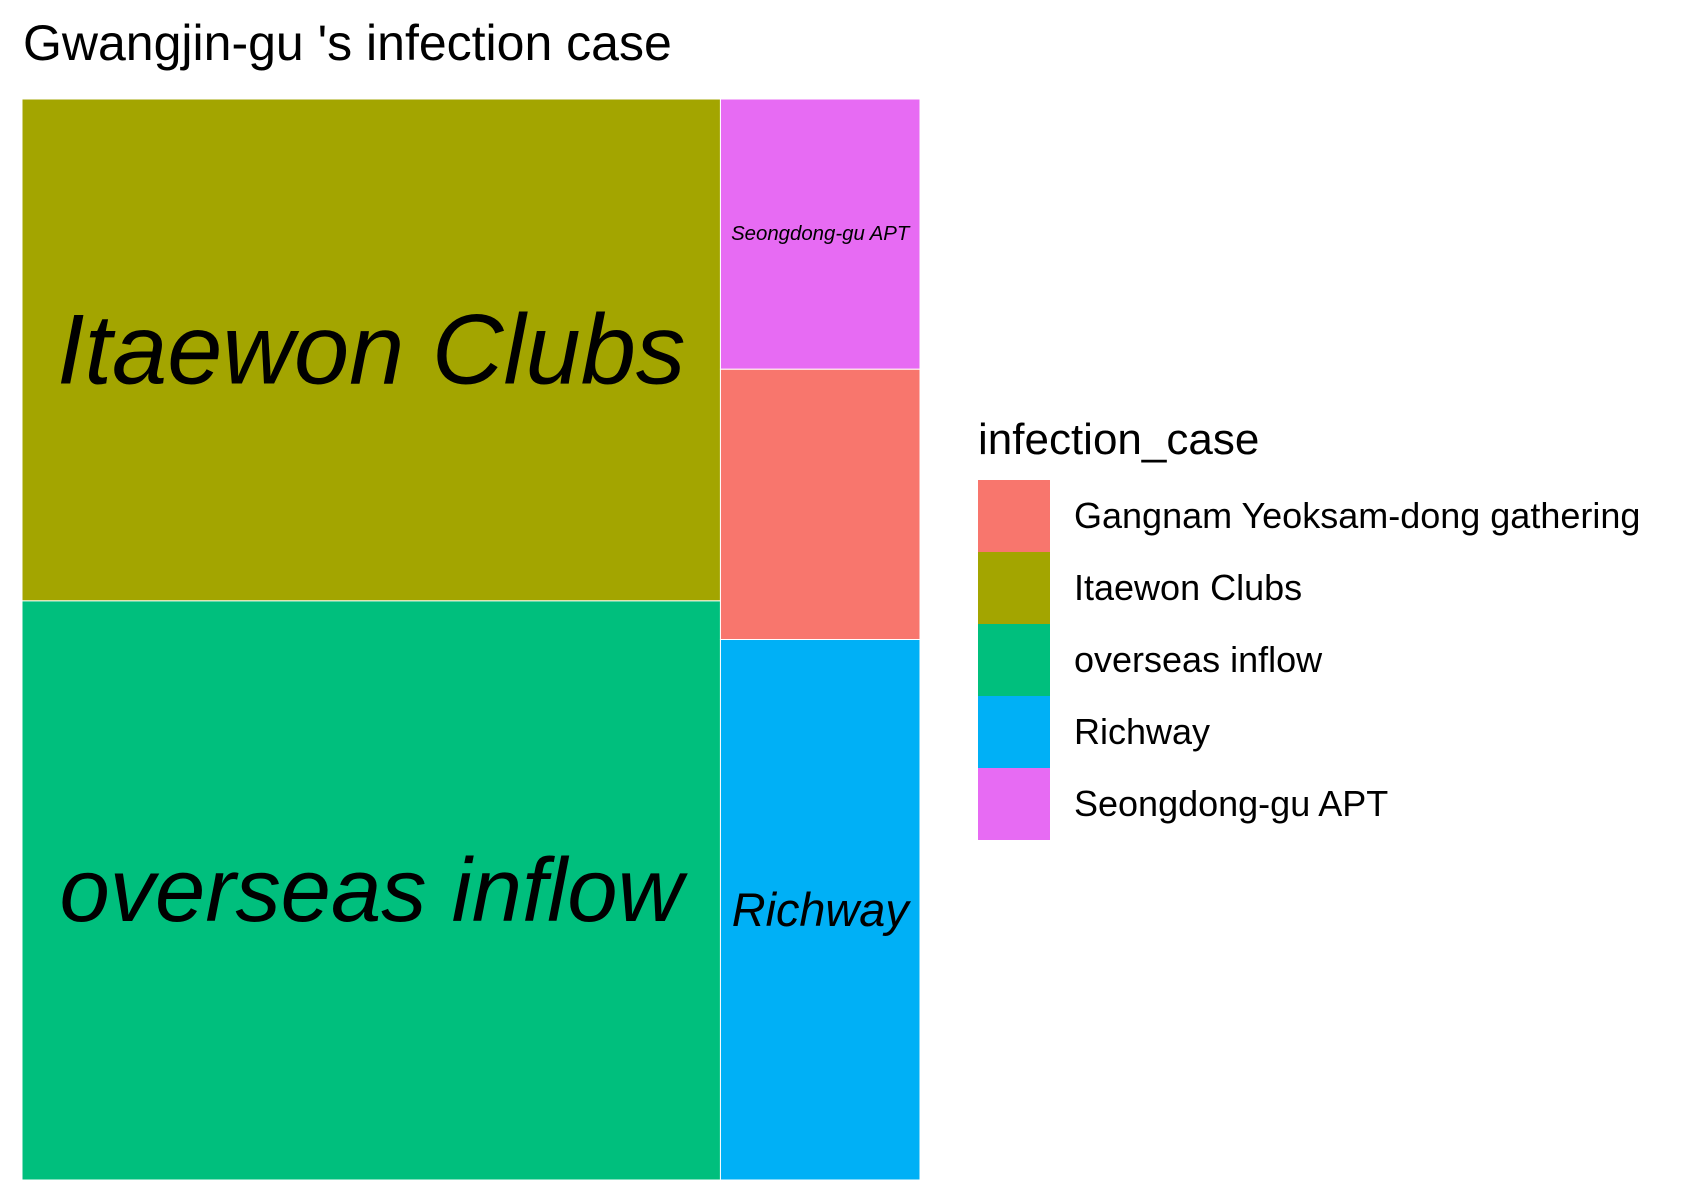 This screenshot has width=1699, height=1184. I want to click on legend-label: Gangnam Yeoksam-dong gathering, so click(1357, 515).